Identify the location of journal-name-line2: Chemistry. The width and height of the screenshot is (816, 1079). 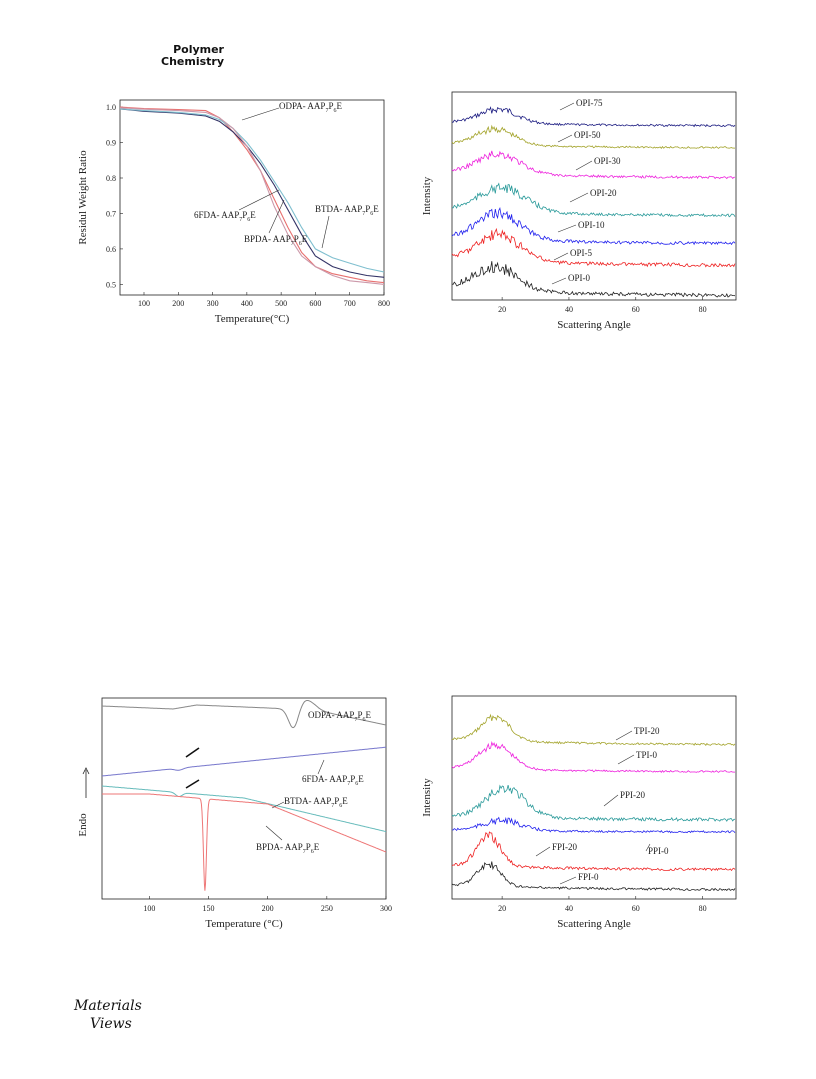
(192, 61).